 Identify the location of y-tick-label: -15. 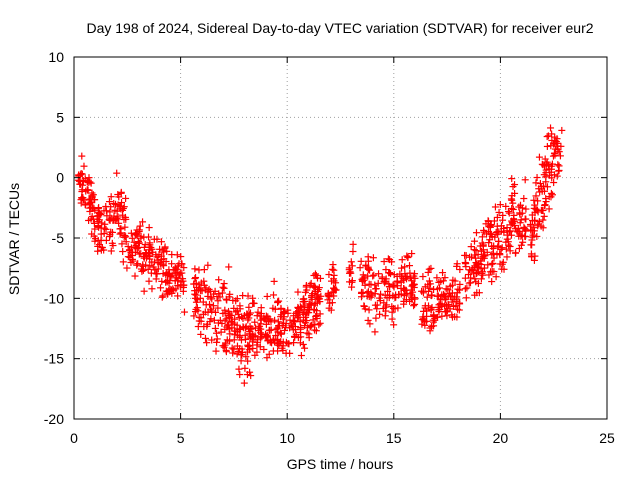
(54, 359).